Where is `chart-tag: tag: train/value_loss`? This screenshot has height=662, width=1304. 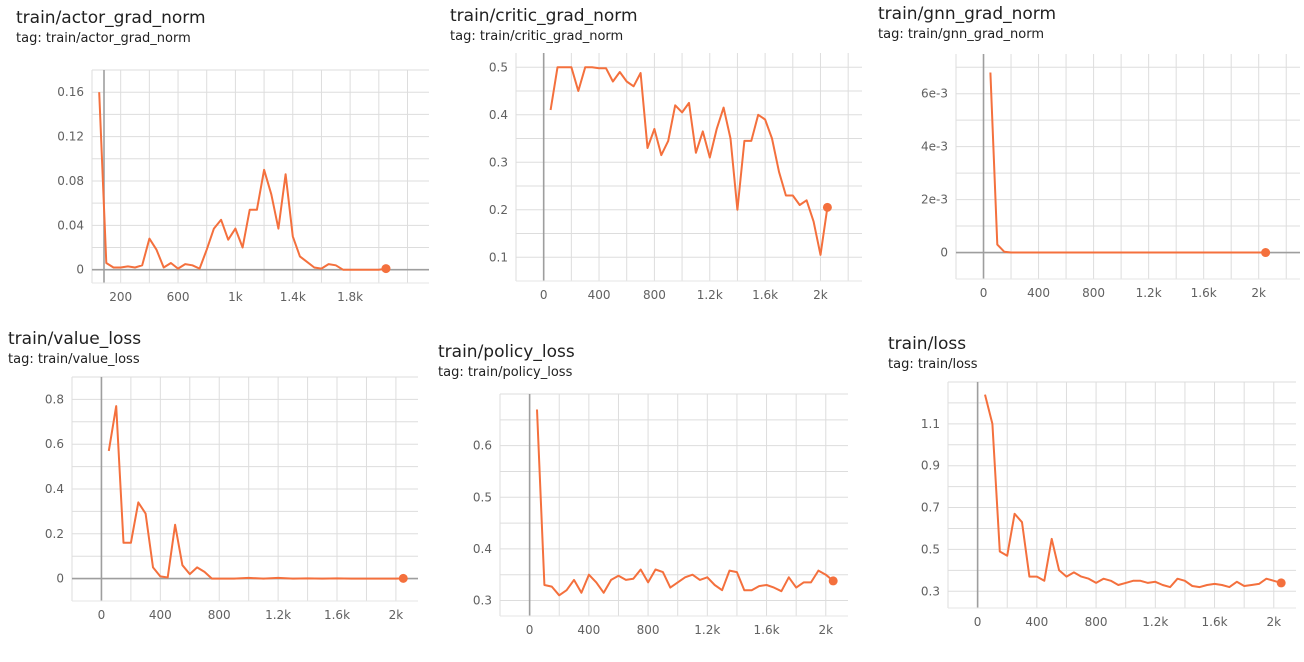 chart-tag: tag: train/value_loss is located at coordinates (74, 359).